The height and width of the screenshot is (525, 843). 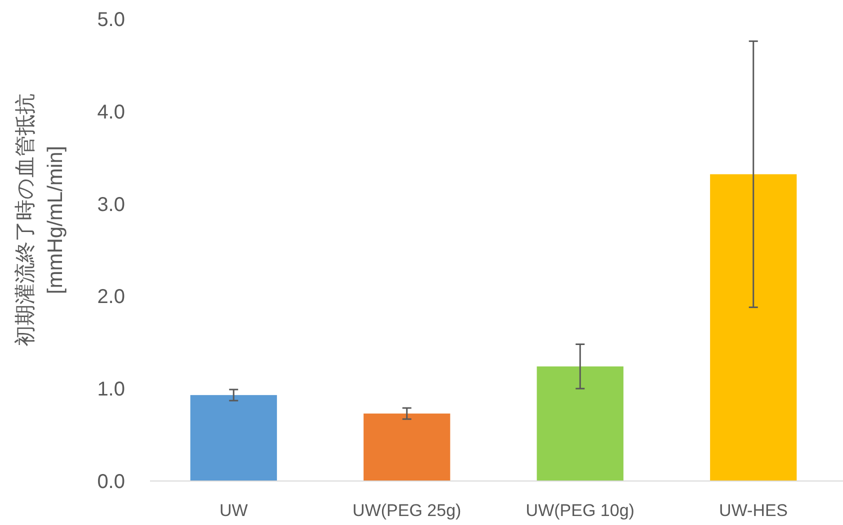 What do you see at coordinates (407, 510) in the screenshot?
I see `x-tick-label: UW(PEG 25g)` at bounding box center [407, 510].